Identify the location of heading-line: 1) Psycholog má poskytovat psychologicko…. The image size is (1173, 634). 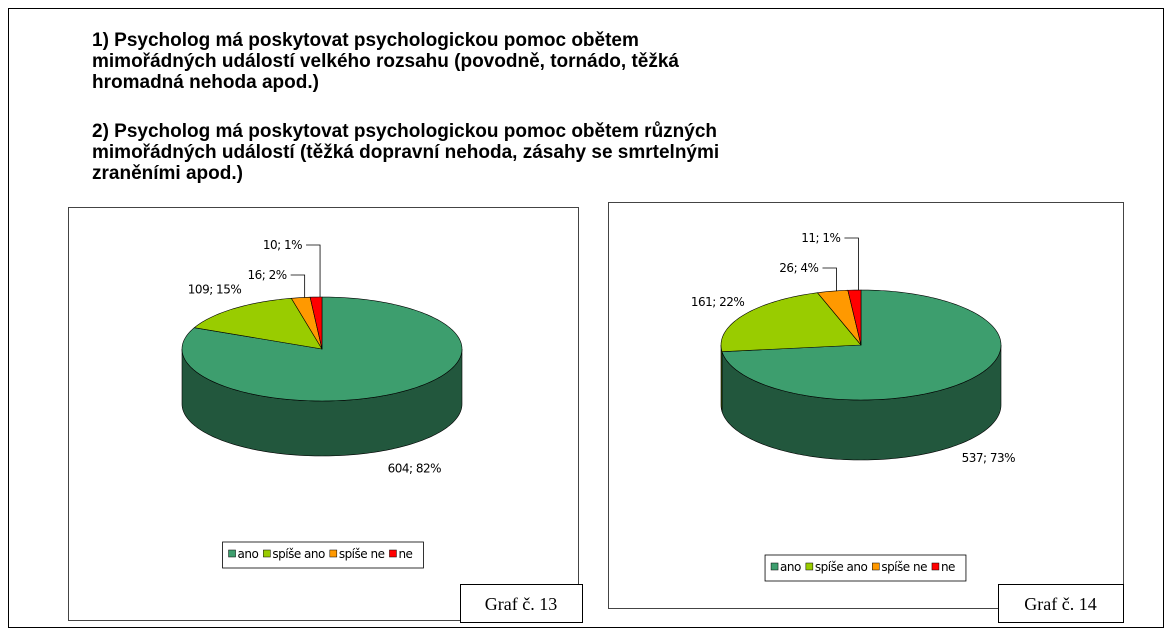
(365, 40).